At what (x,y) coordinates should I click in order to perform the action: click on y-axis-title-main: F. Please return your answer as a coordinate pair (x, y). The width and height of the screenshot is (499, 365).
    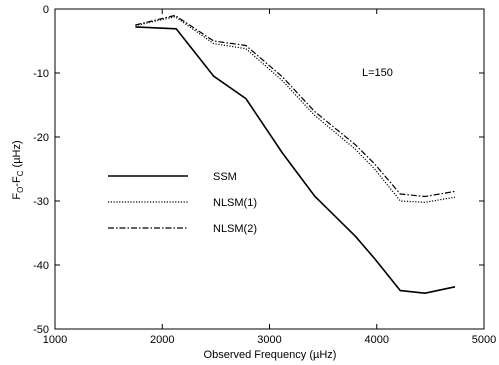
    Looking at the image, I should click on (17, 196).